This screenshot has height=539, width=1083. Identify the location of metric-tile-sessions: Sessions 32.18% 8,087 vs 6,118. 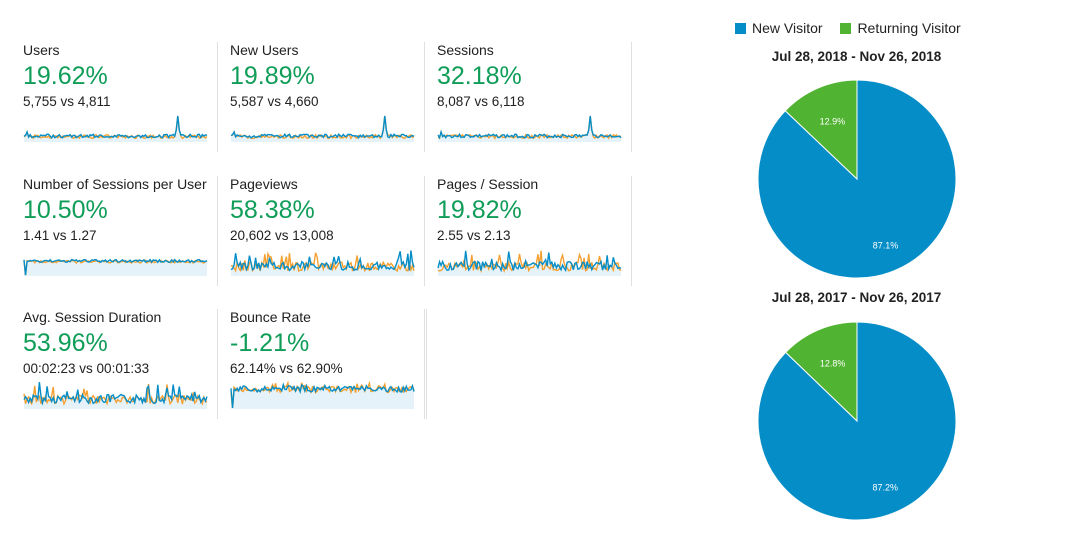
(534, 97).